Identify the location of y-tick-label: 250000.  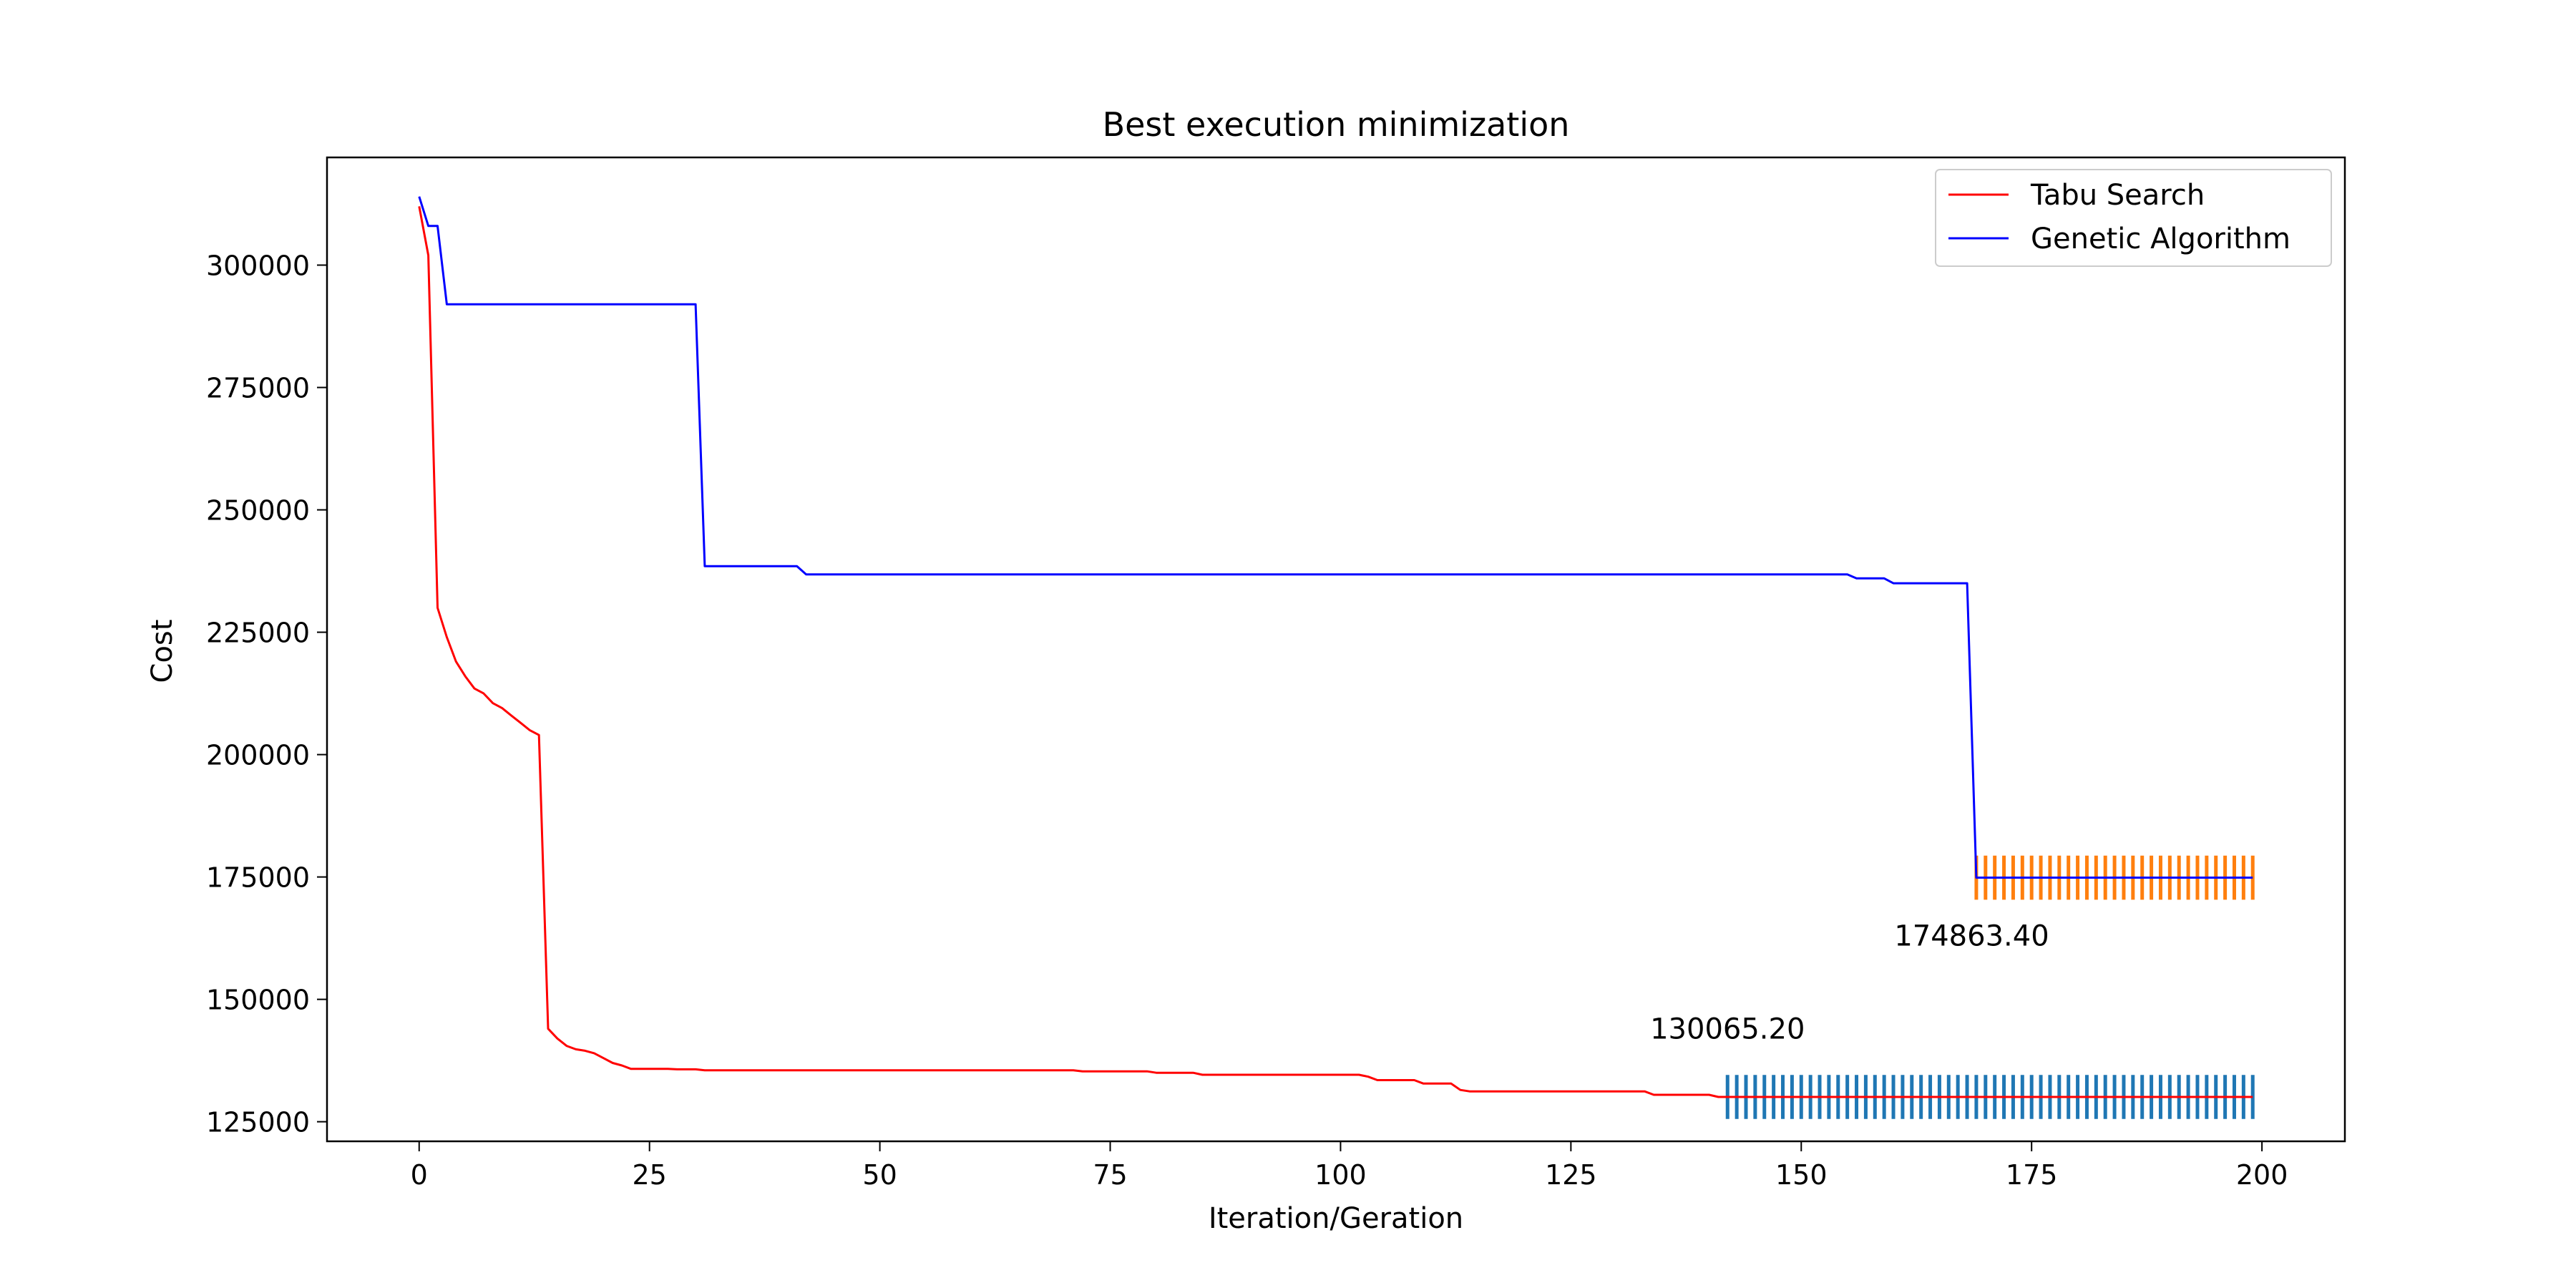
(258, 511).